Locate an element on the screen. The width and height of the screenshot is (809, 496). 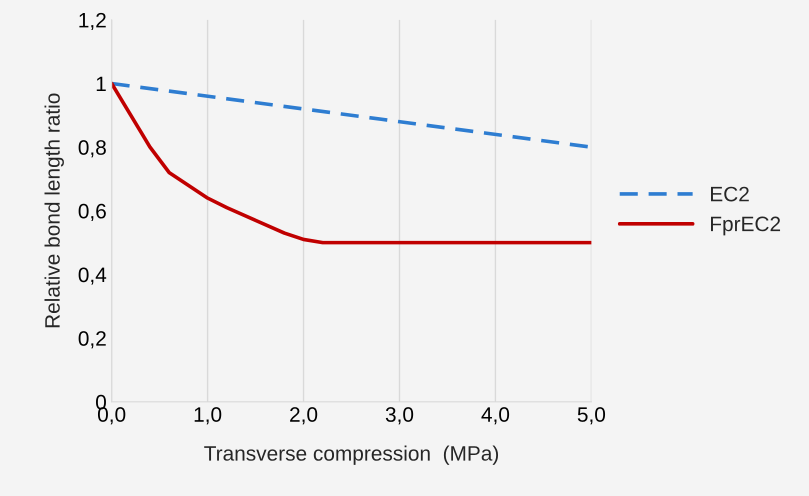
y-tick-label: 0,4 is located at coordinates (92, 276).